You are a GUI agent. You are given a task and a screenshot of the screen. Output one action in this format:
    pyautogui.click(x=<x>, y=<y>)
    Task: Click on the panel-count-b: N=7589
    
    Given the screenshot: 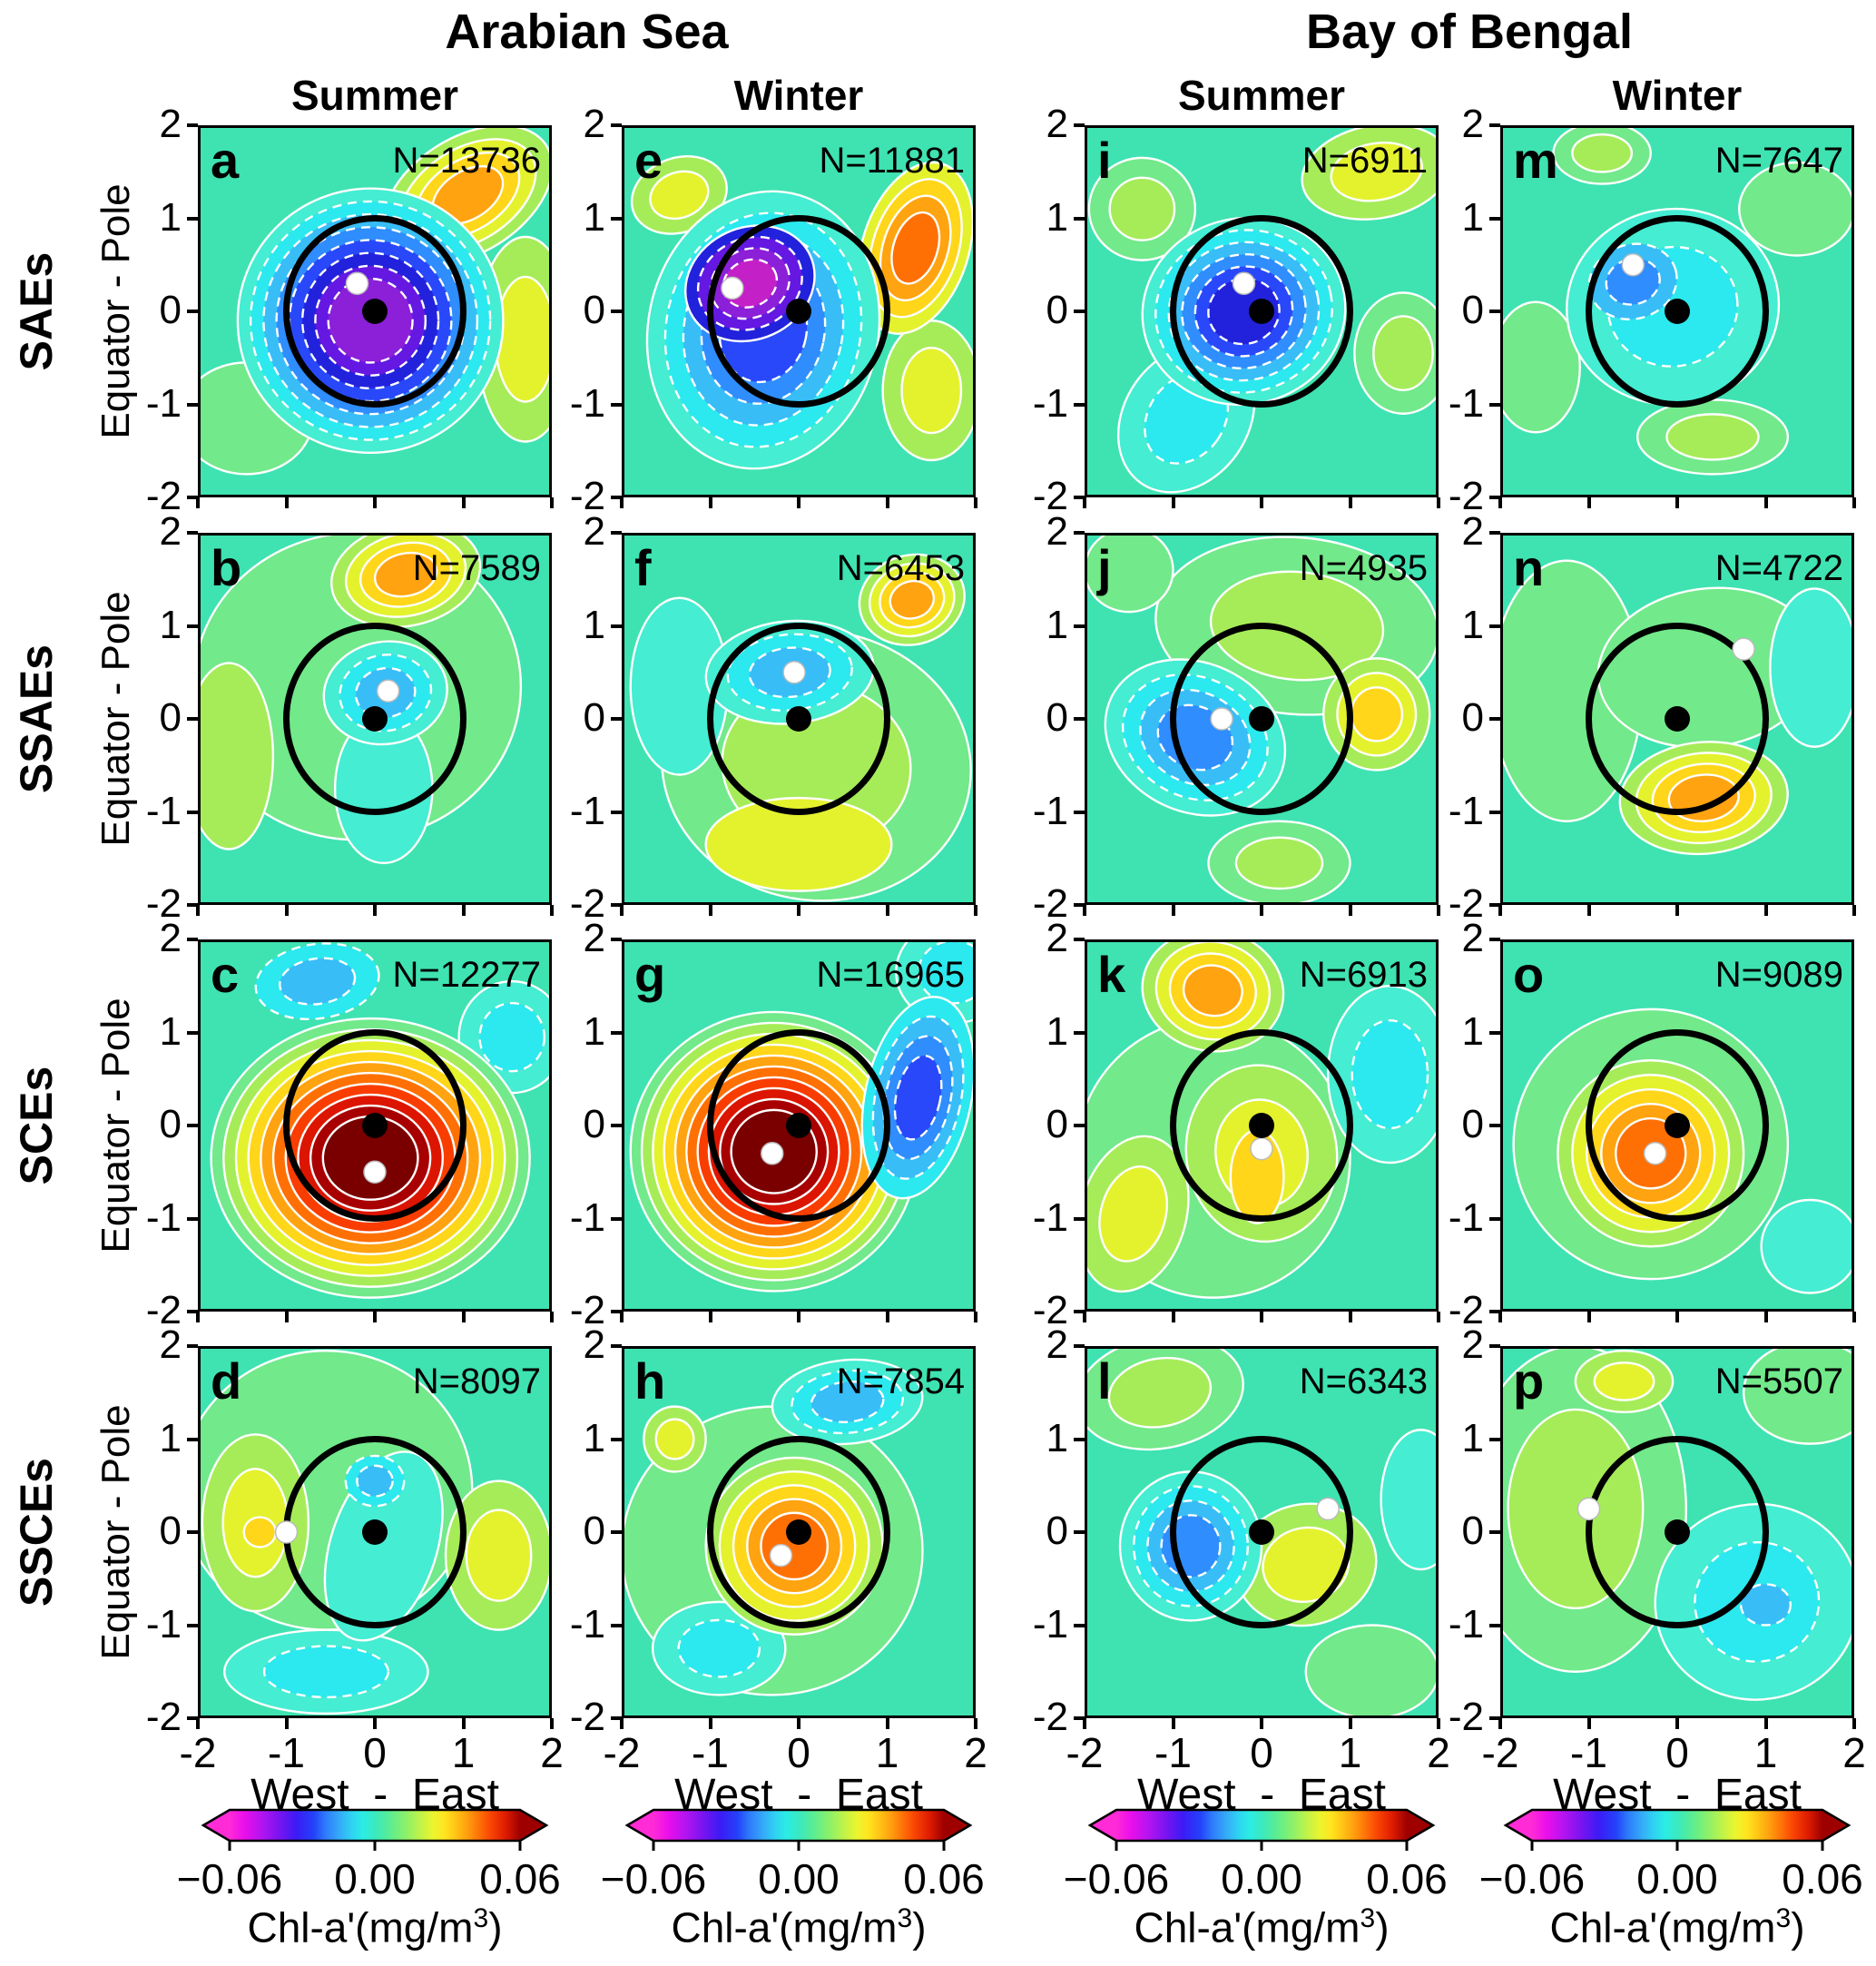 What is the action you would take?
    pyautogui.click(x=477, y=568)
    